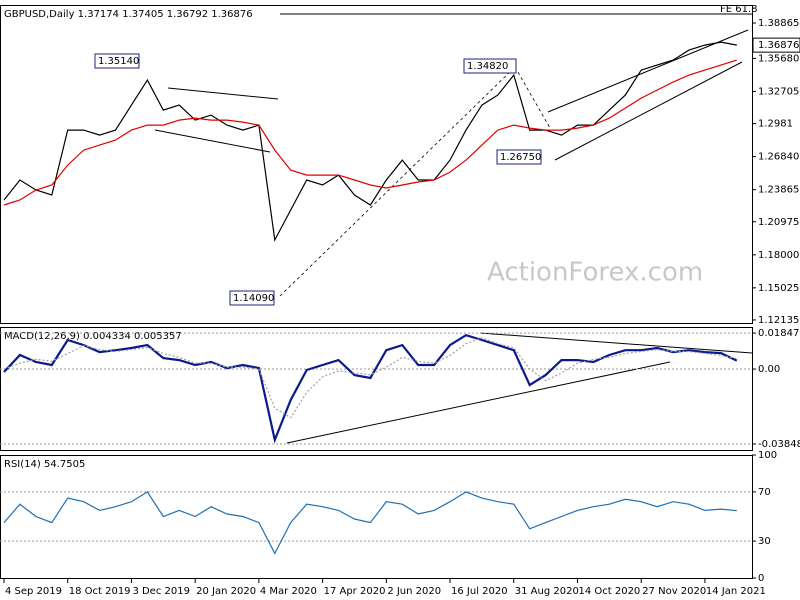  What do you see at coordinates (778, 23) in the screenshot?
I see `y-tick-label: 1.38865` at bounding box center [778, 23].